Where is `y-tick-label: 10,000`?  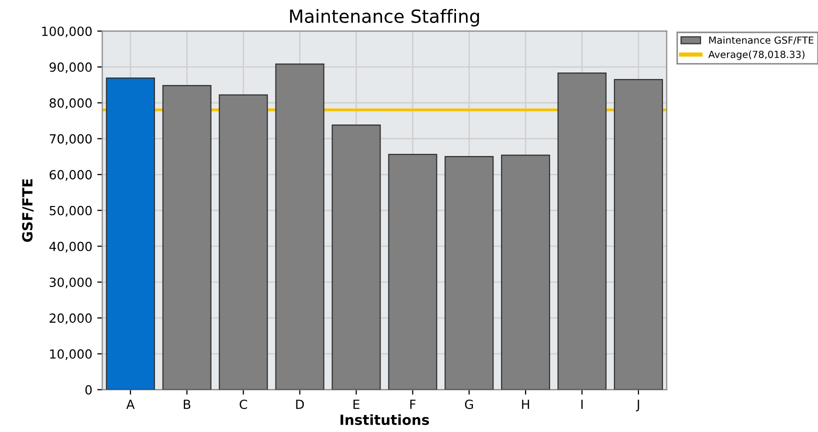 y-tick-label: 10,000 is located at coordinates (71, 354).